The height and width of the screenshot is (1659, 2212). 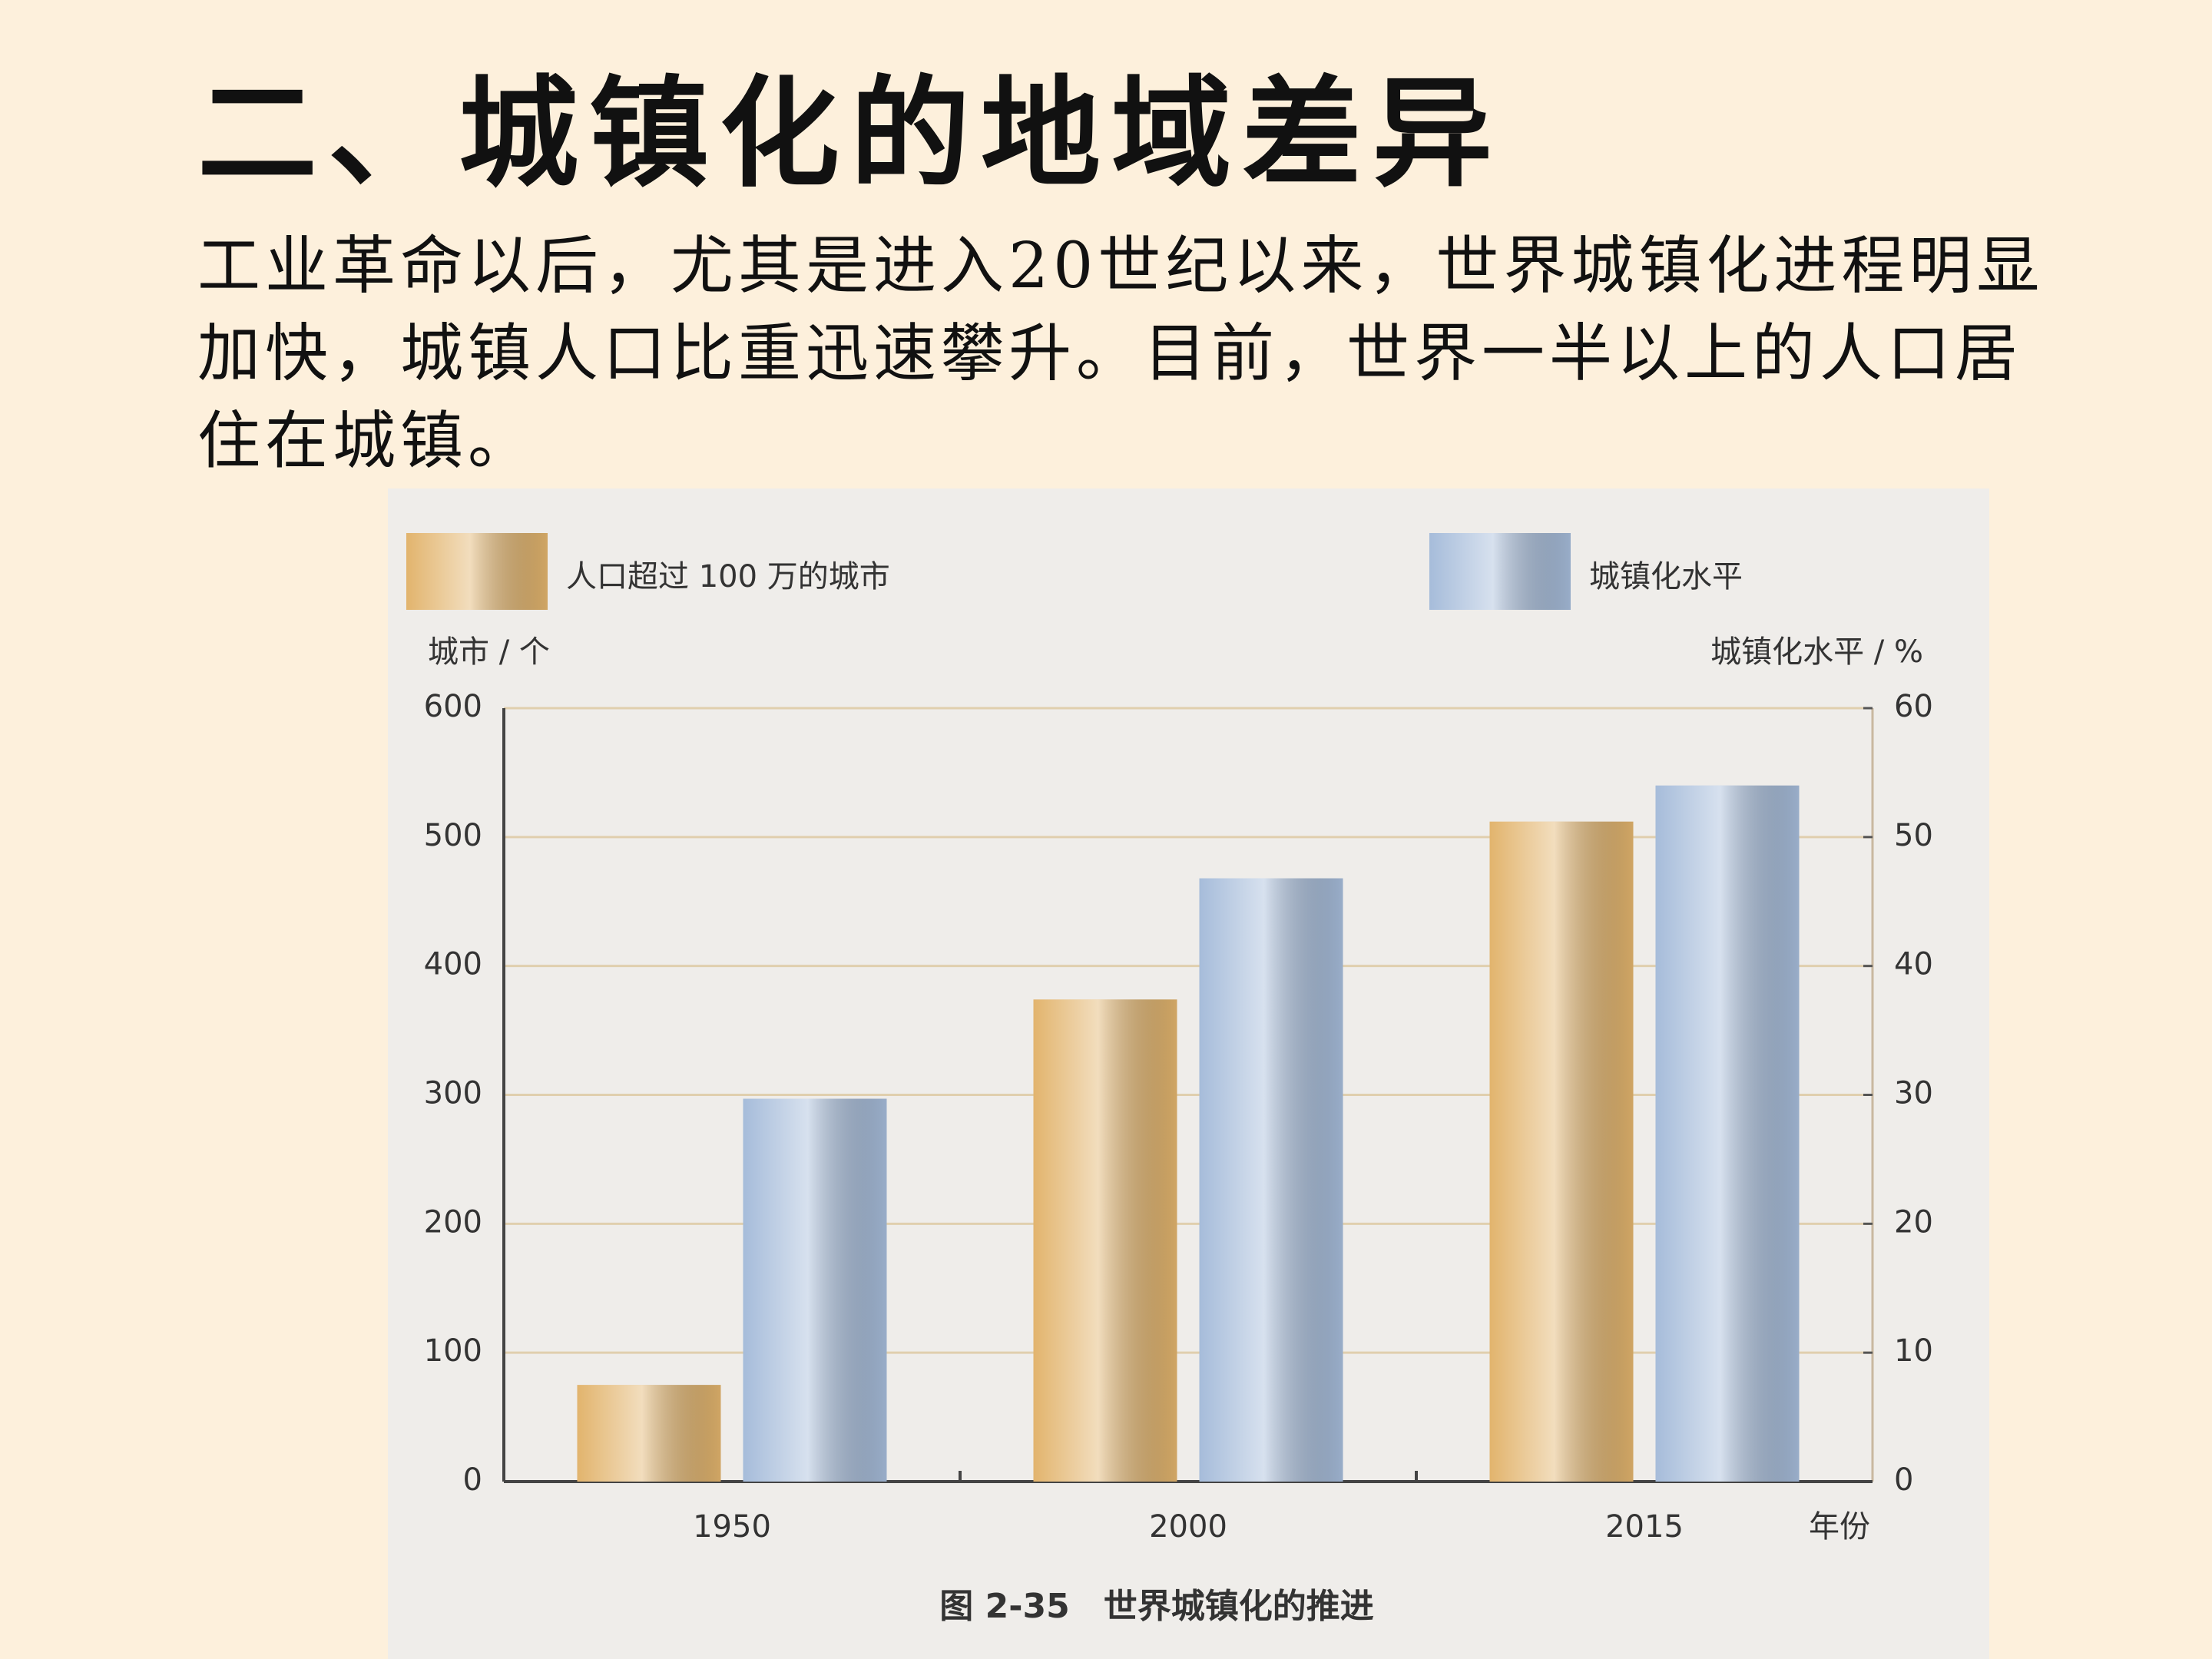 What do you see at coordinates (1645, 1527) in the screenshot?
I see `x-tick-label: 2015` at bounding box center [1645, 1527].